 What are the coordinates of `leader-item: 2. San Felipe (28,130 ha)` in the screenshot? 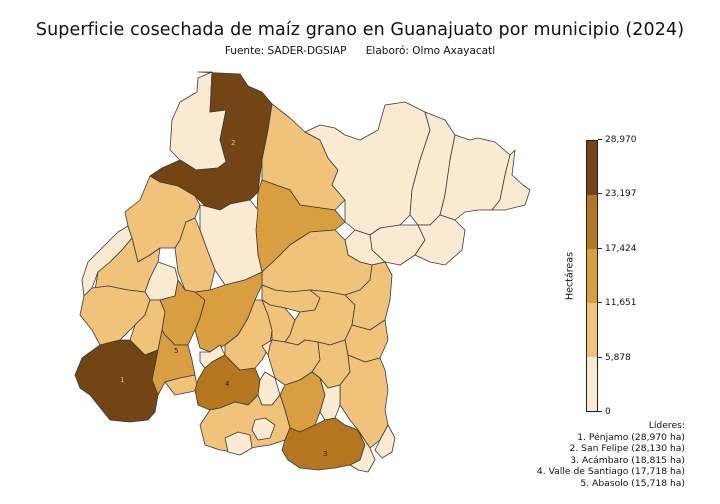 It's located at (627, 448).